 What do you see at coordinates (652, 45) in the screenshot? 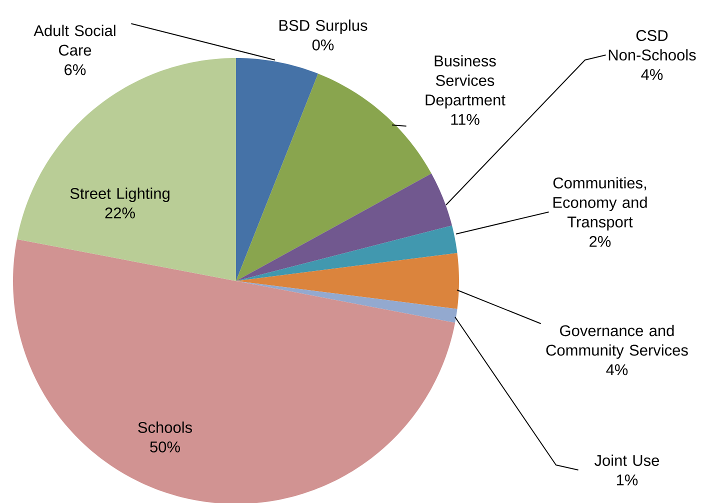
I see `slice-label: CSD Non-Schools` at bounding box center [652, 45].